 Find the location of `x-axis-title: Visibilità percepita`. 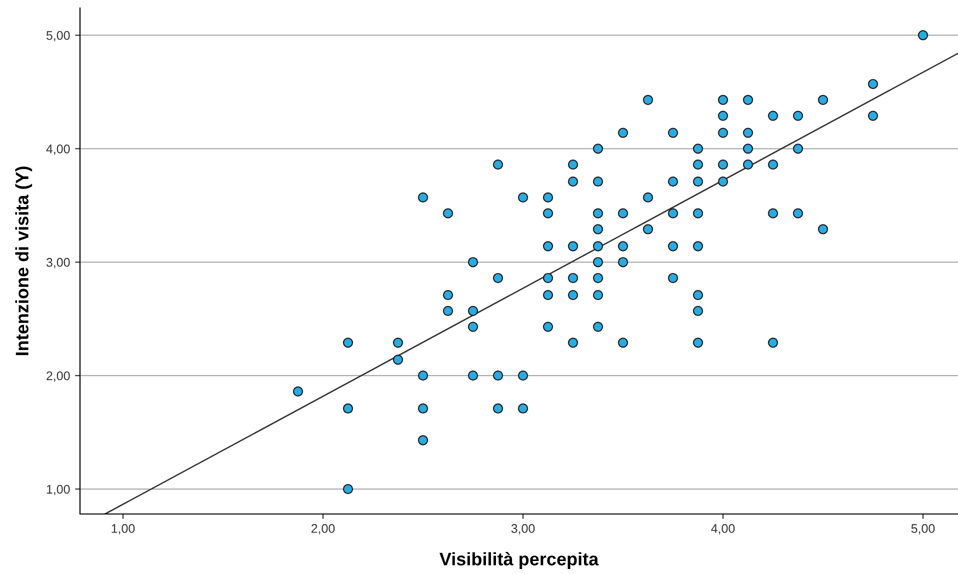

x-axis-title: Visibilità percepita is located at coordinates (519, 561).